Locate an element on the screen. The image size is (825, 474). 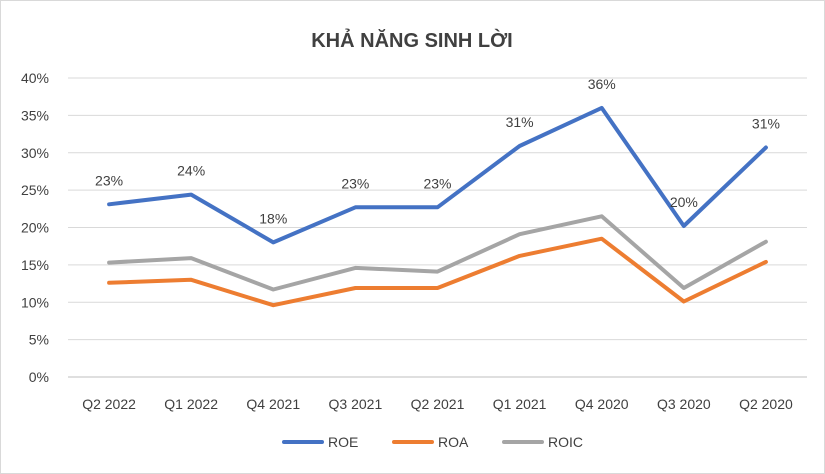
chart-title: KHẢ NĂNG SINH LỜI is located at coordinates (412, 40).